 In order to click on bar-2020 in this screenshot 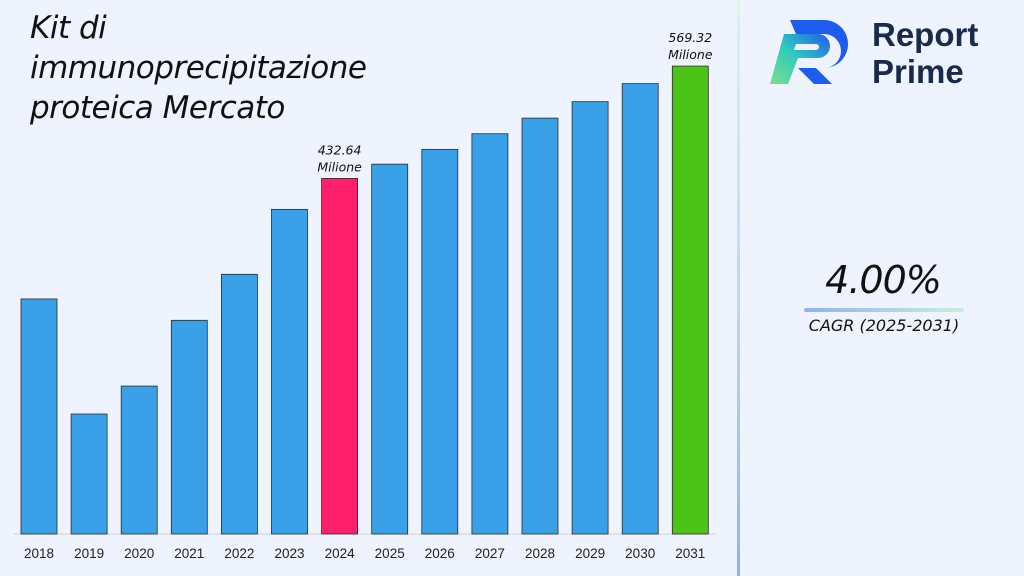, I will do `click(139, 460)`.